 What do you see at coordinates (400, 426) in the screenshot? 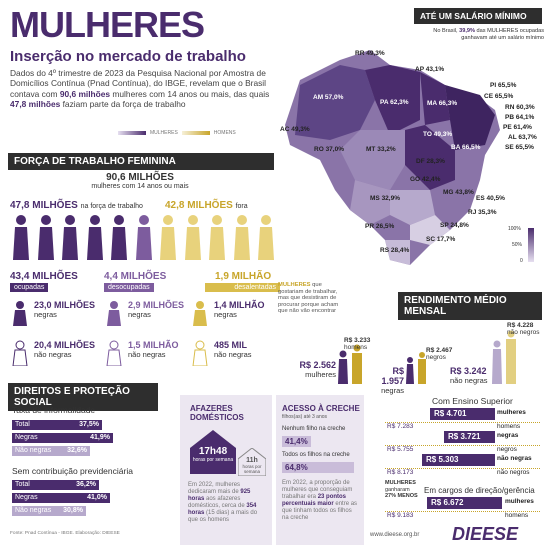
I see `higher-men-value: R$ 7.283` at bounding box center [400, 426].